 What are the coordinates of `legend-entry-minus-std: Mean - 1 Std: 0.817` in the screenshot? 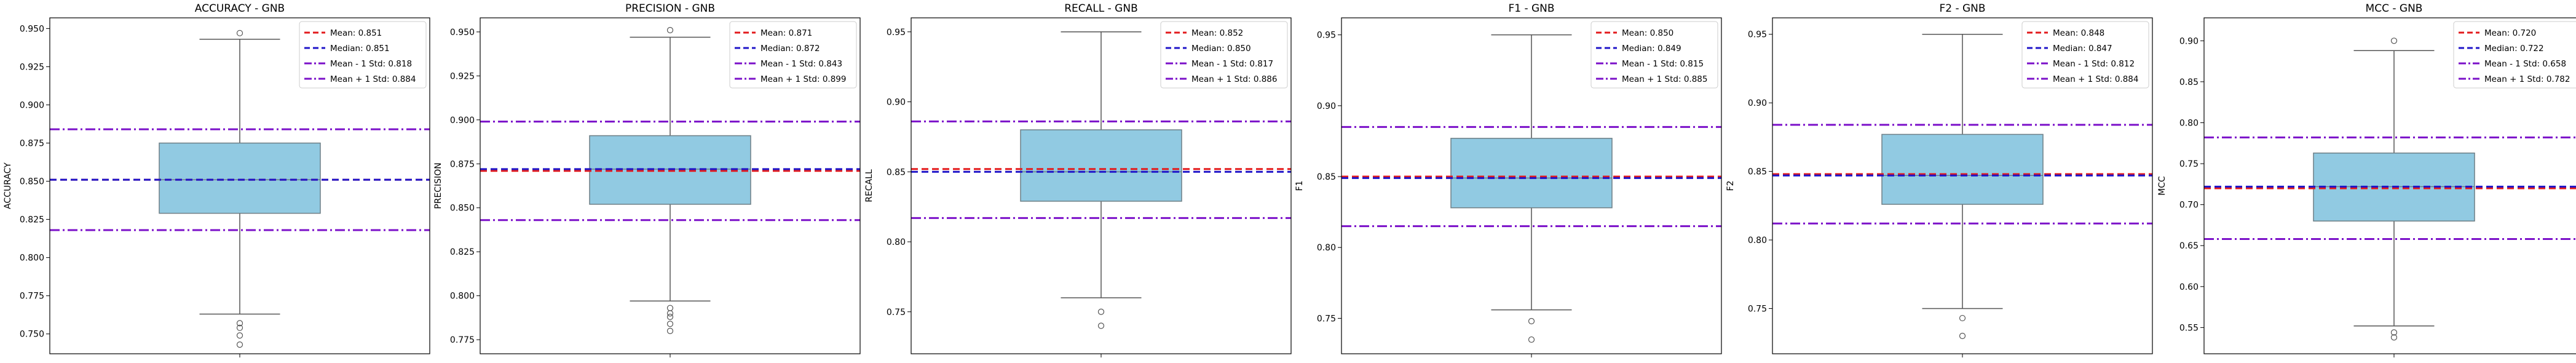 It's located at (1232, 64).